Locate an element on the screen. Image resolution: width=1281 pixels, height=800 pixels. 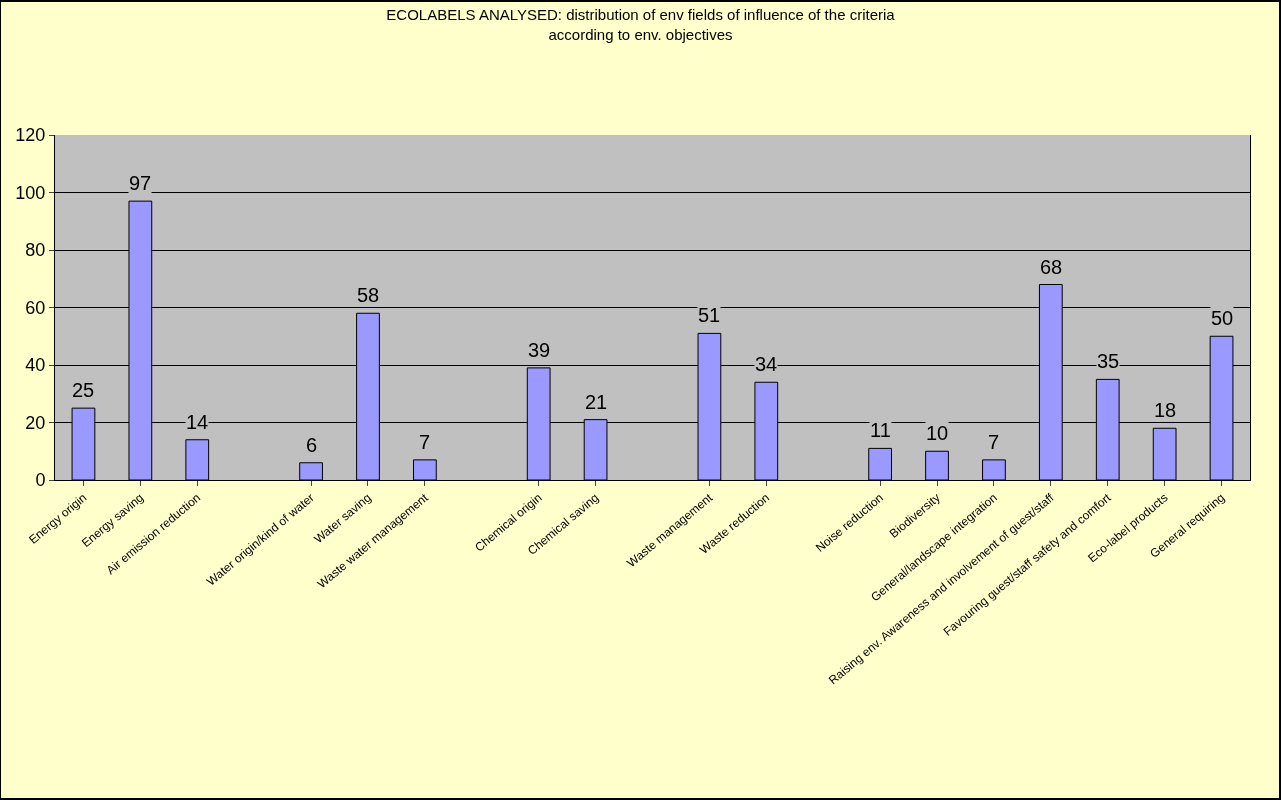
data-label: 51 is located at coordinates (709, 315).